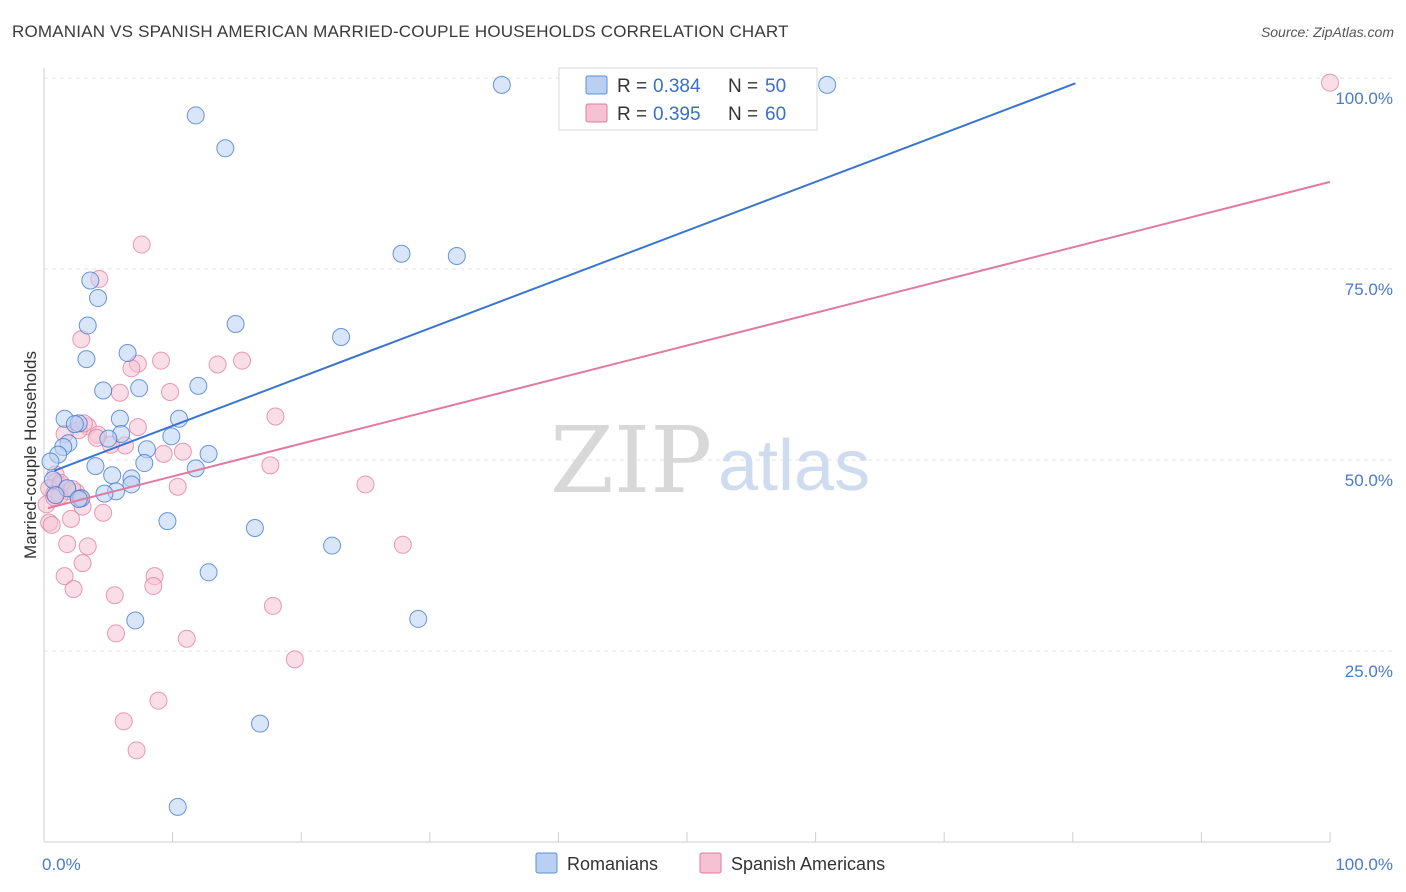 This screenshot has height=892, width=1406. I want to click on legend-n-label-romanians: N =, so click(743, 86).